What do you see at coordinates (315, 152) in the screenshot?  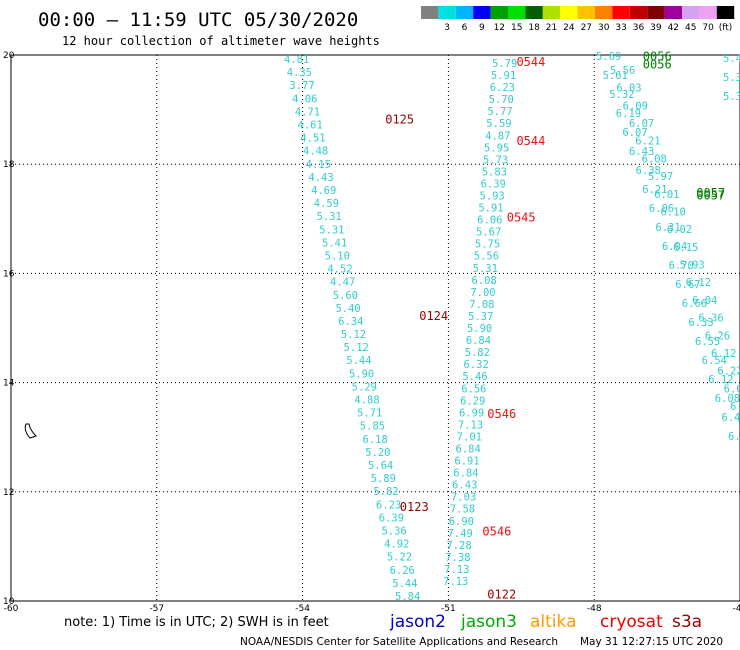 I see `swh-value-0125: 4.48` at bounding box center [315, 152].